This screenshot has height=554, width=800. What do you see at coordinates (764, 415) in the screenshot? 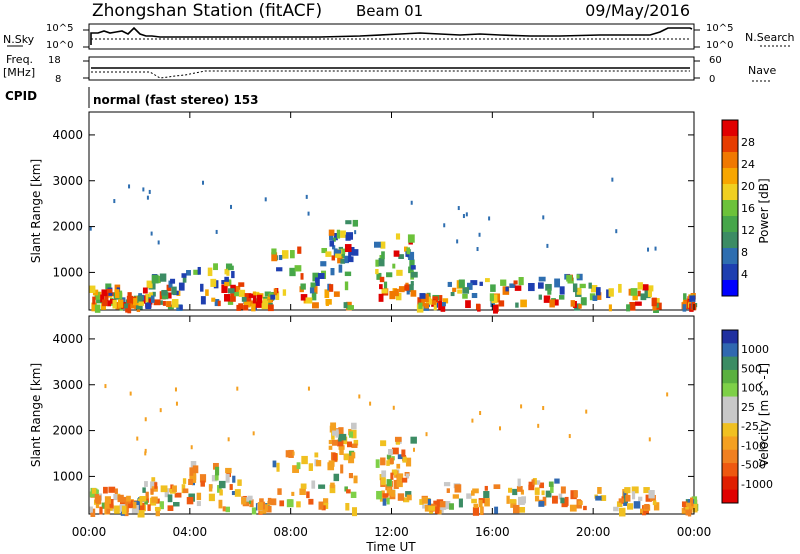
I see `velocity-cbar-label: Velocity [m s^-1]` at bounding box center [764, 415].